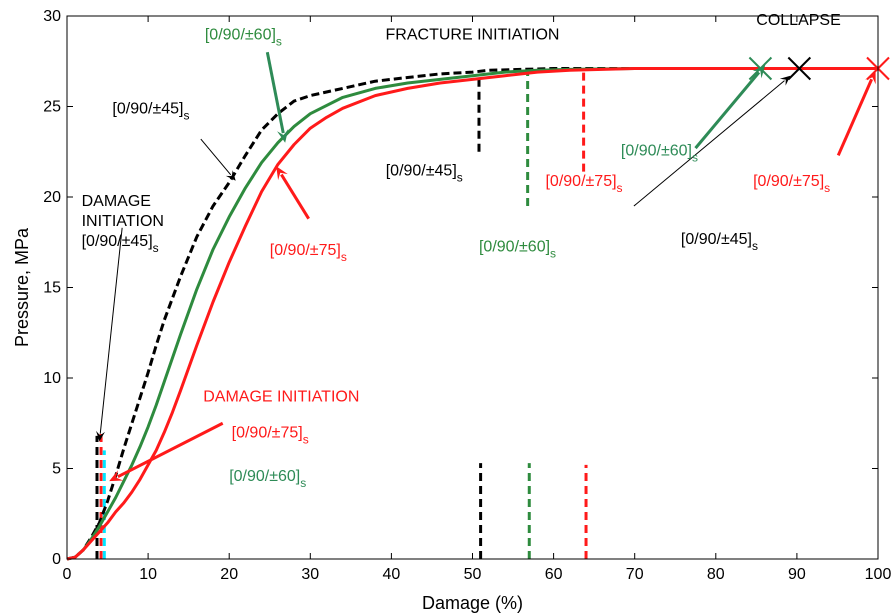  I want to click on label-60-damage: [0/90/±60]s, so click(267, 479).